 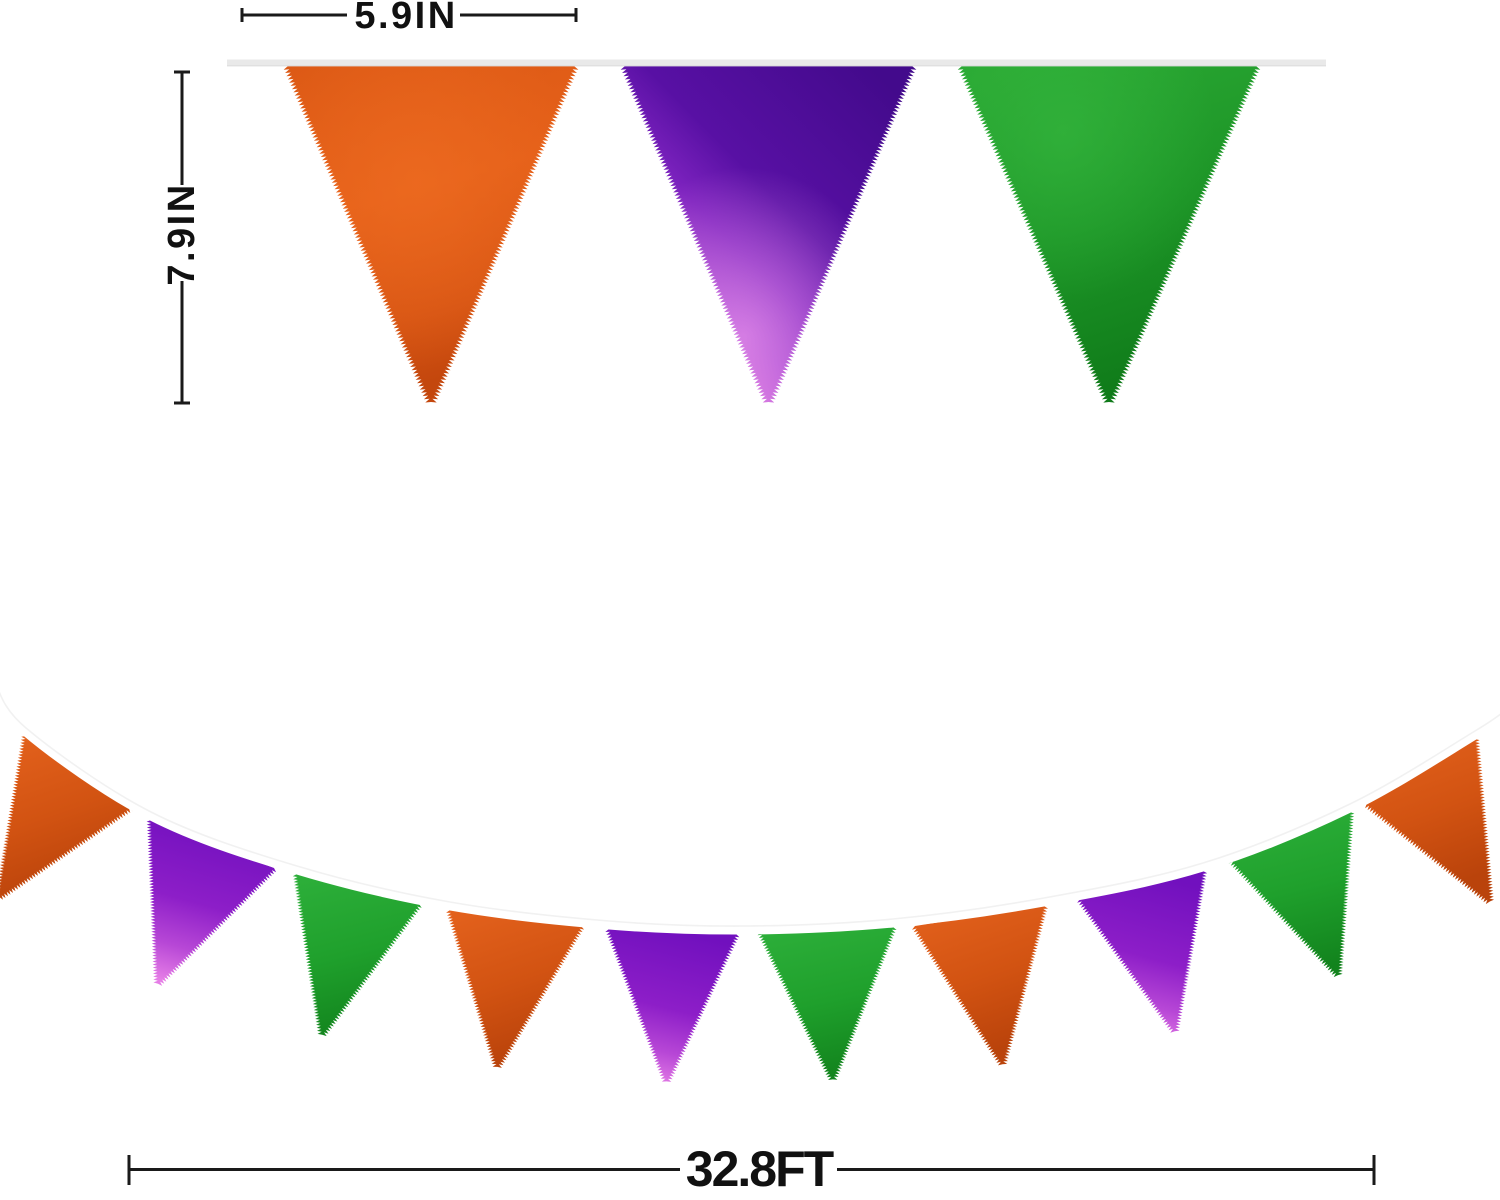 I want to click on svg-text: 32.8FT, so click(x=760, y=1168).